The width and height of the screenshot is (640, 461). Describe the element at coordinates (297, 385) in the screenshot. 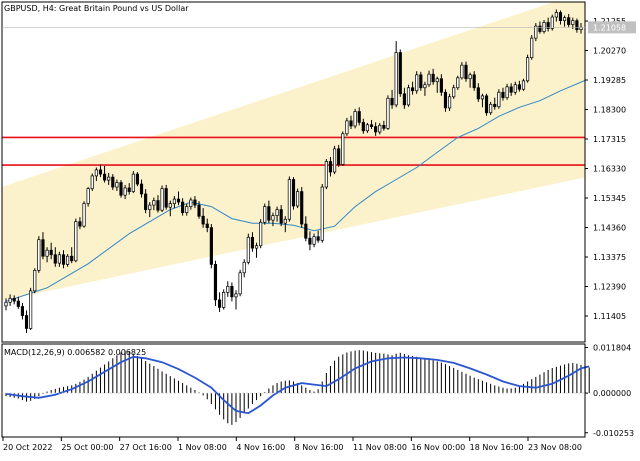

I see `macd-signal-line` at that location.